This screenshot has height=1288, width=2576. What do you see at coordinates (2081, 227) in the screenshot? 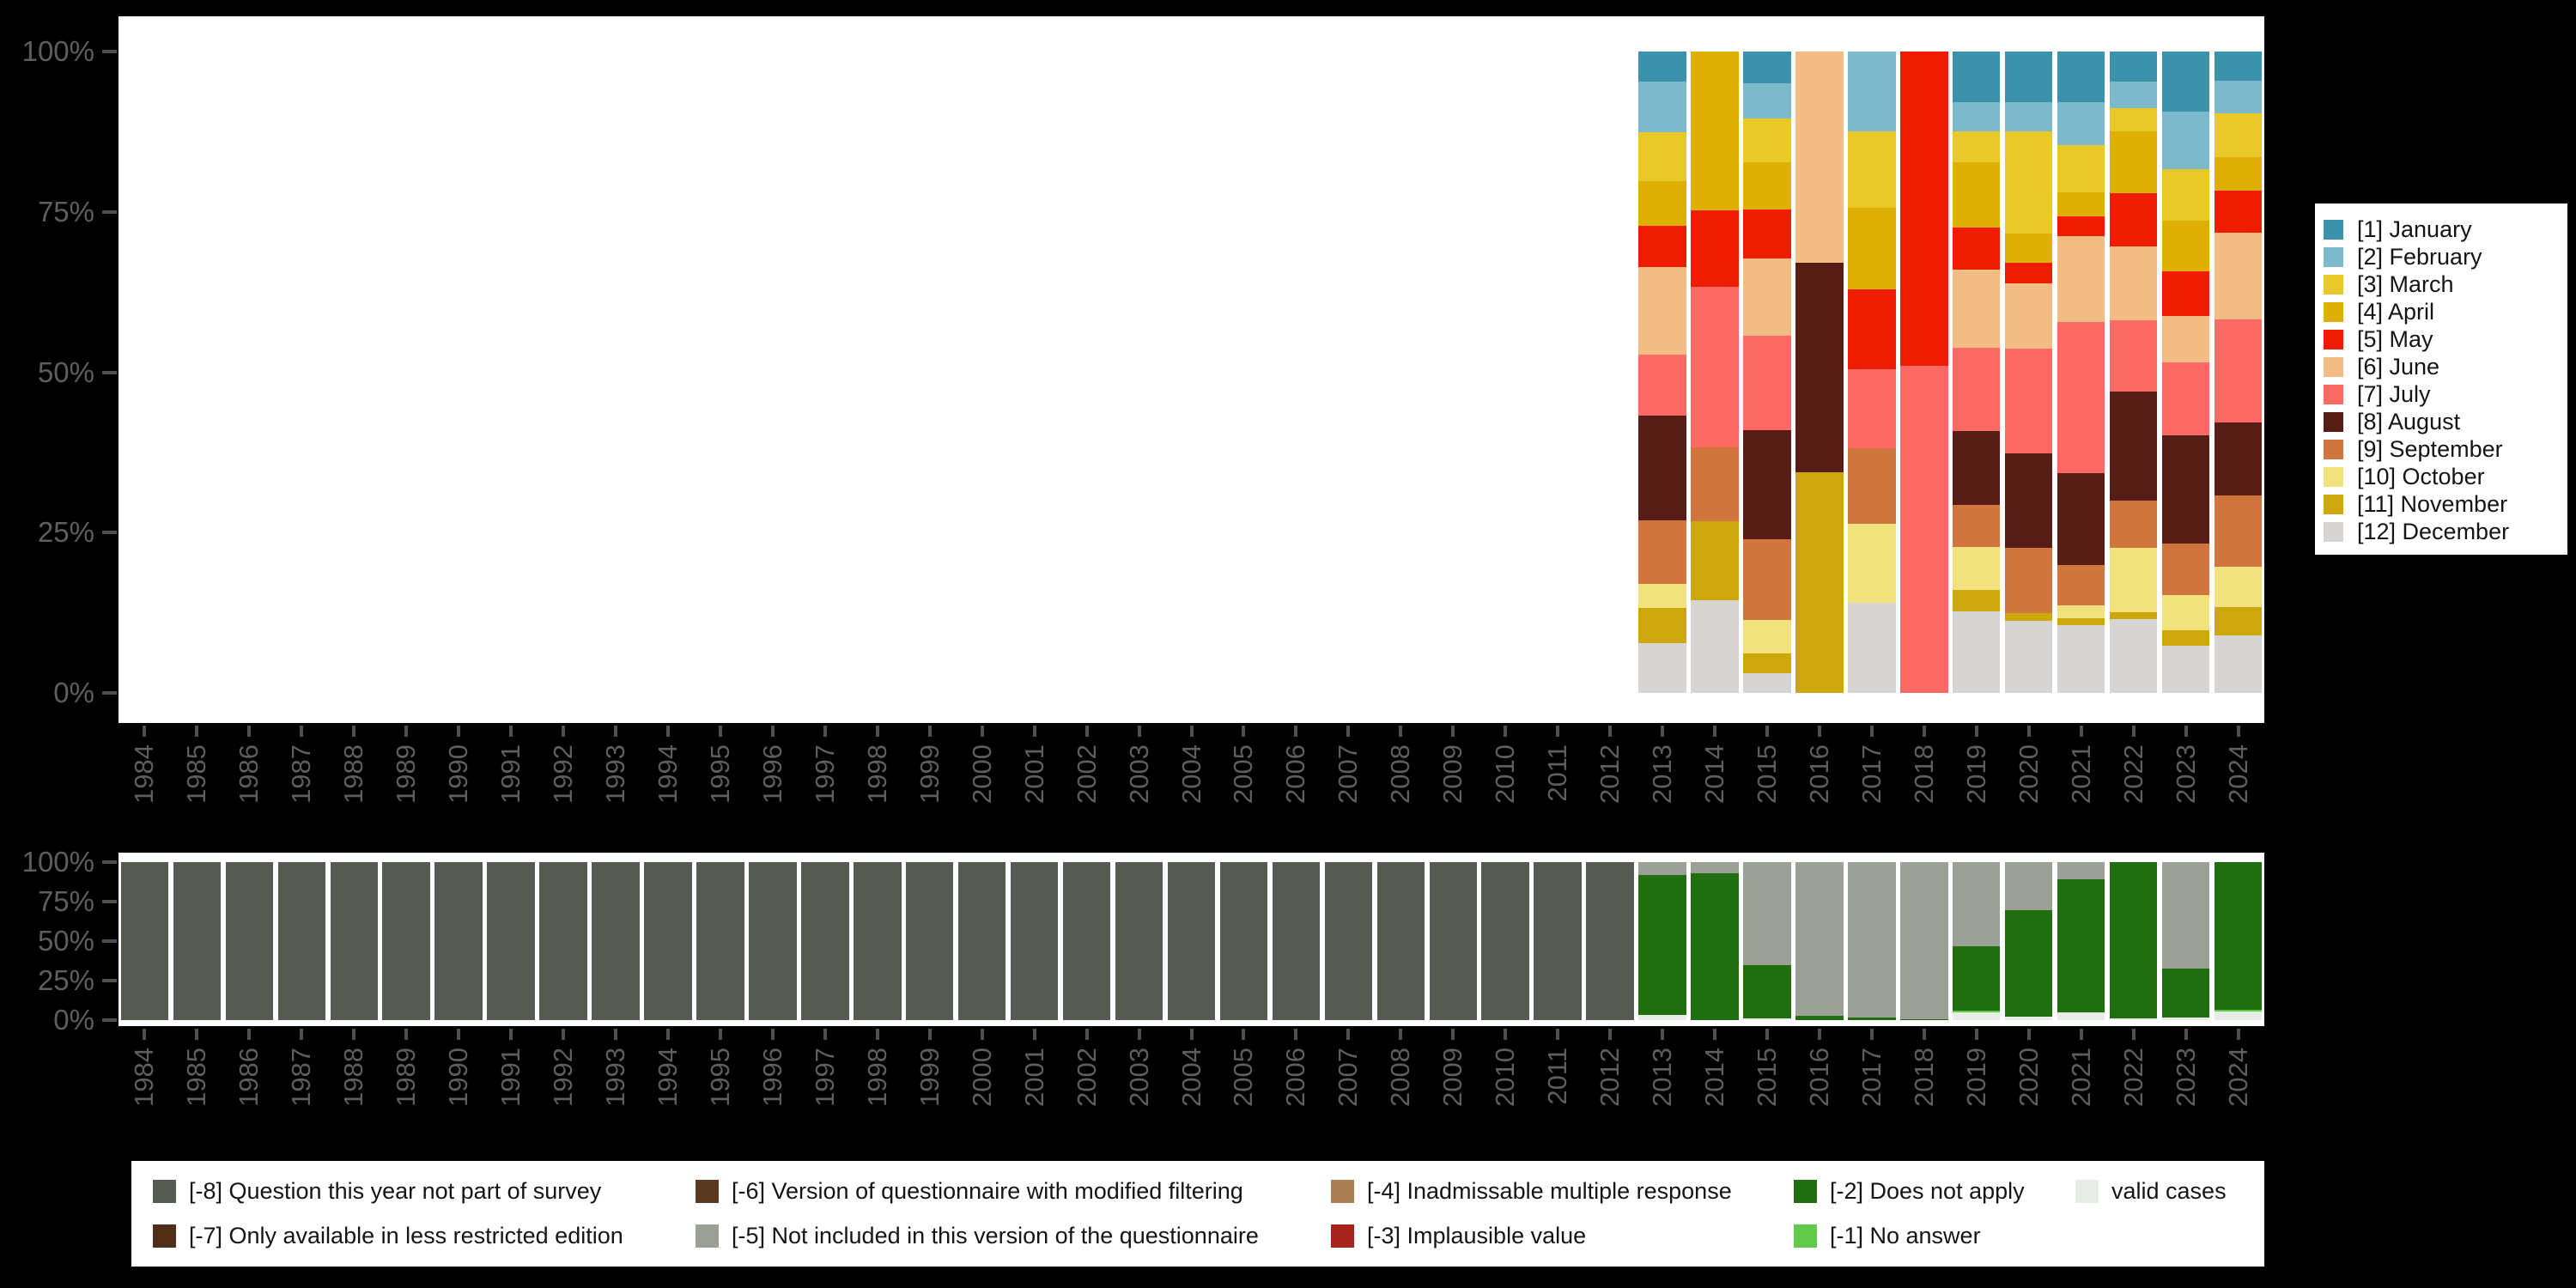
I see `segment-2021-[5] May` at bounding box center [2081, 227].